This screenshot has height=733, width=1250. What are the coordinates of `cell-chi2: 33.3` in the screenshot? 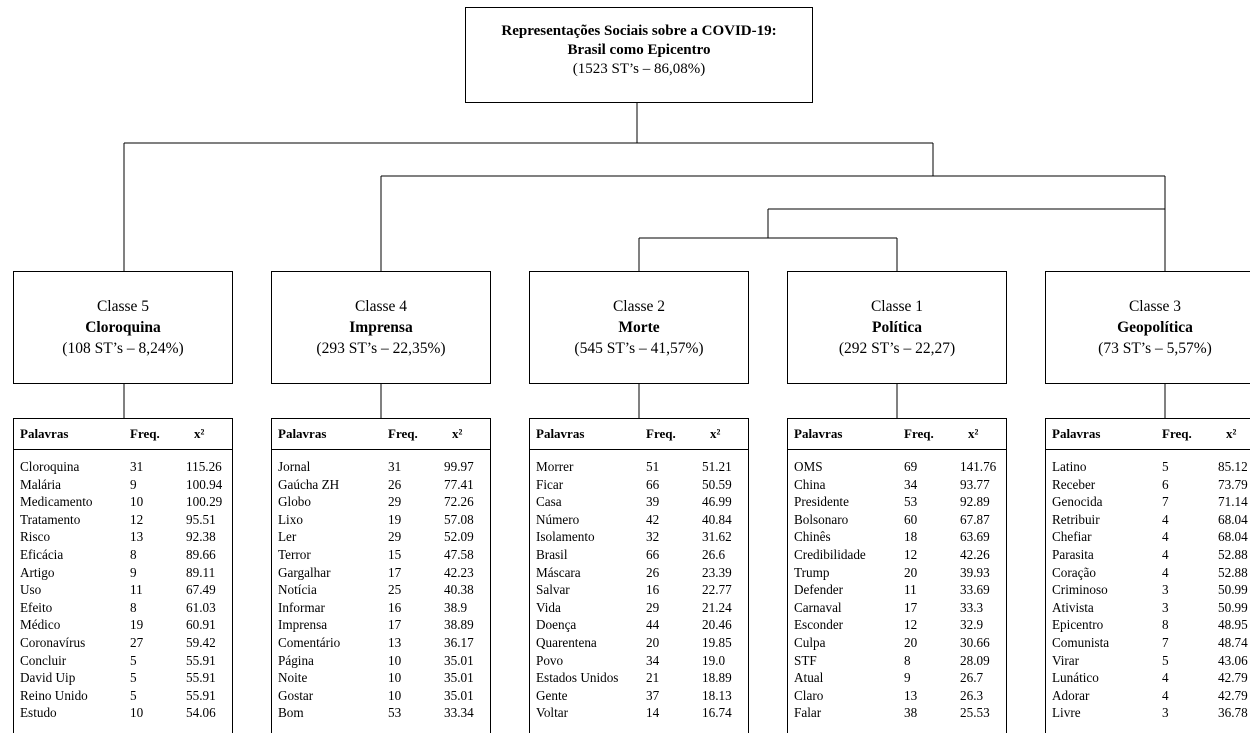 It's located at (972, 607).